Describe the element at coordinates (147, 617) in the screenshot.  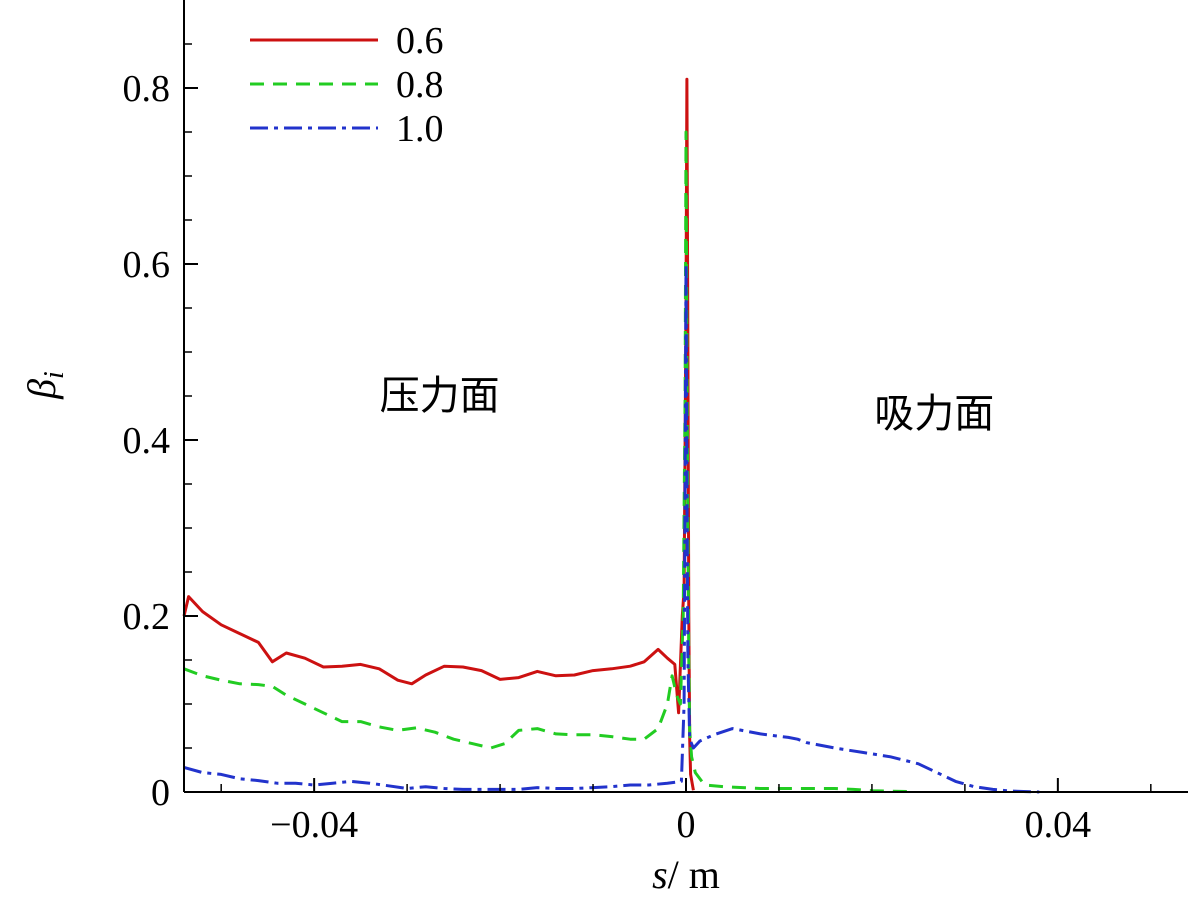
I see `y-tick-label: 0.2` at that location.